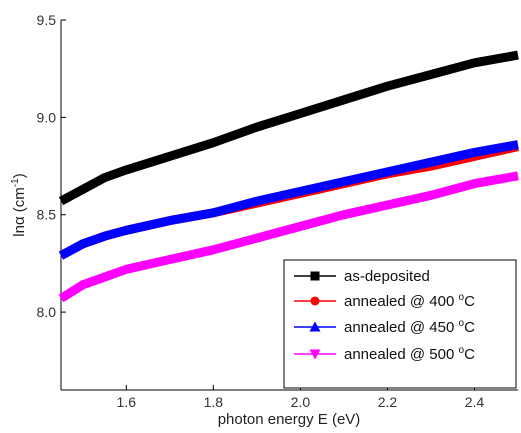  I want to click on x-tick-label: 1.8, so click(214, 402).